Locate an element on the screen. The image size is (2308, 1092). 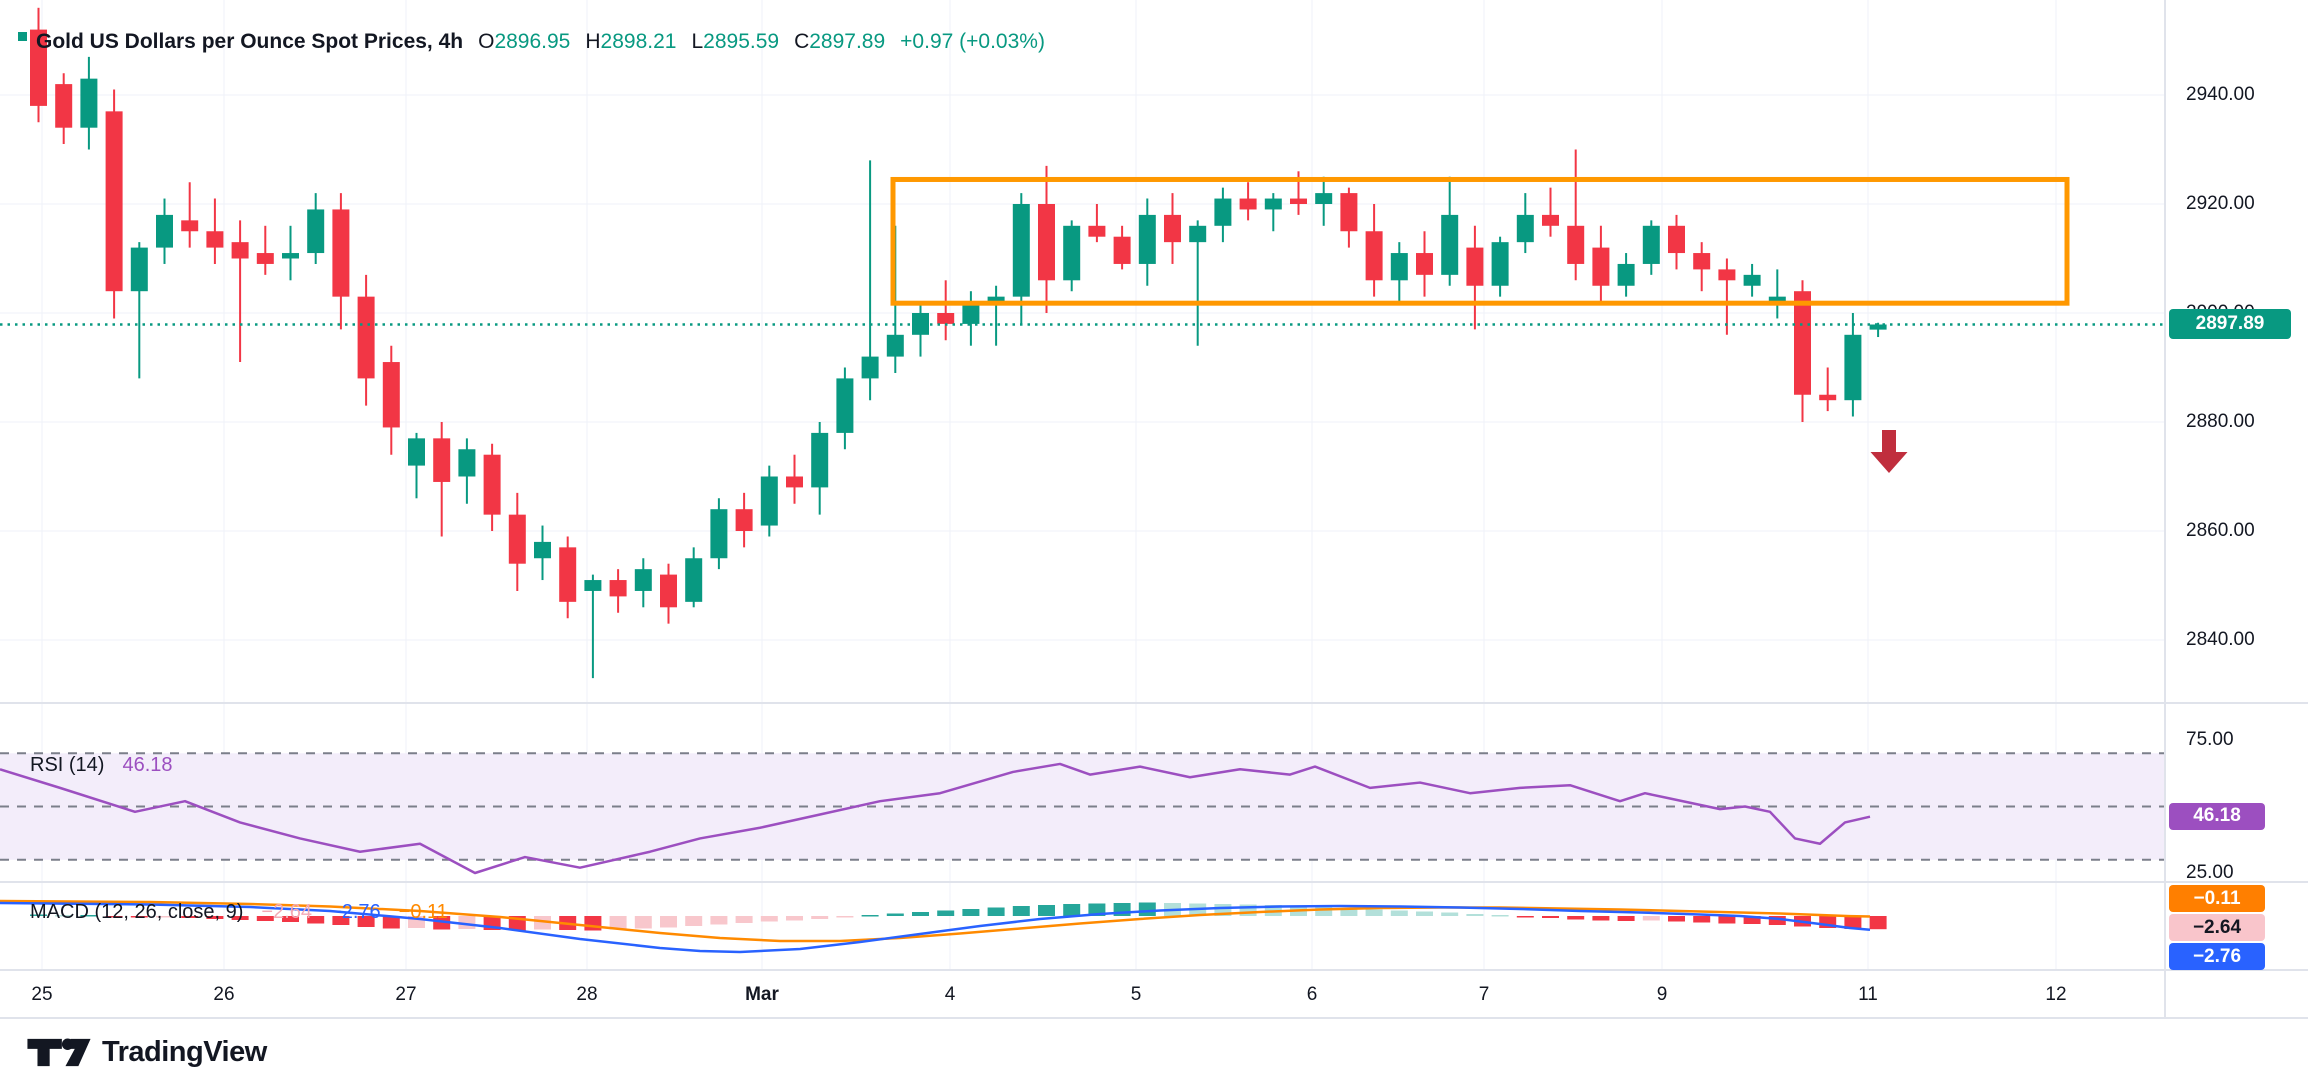
time-tick-label: 7 is located at coordinates (1484, 994).